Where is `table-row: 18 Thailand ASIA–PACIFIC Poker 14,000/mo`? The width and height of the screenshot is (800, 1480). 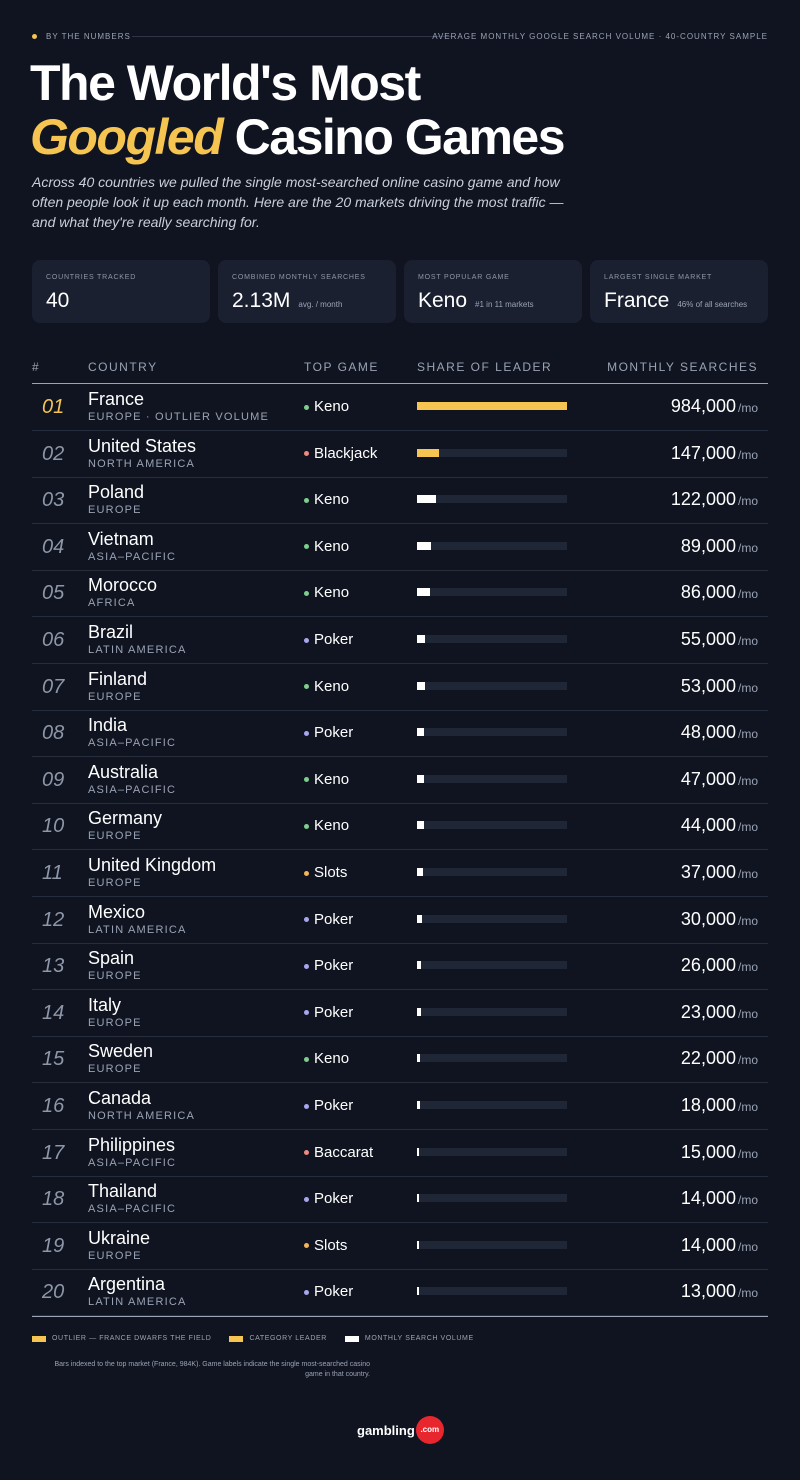
table-row: 18 Thailand ASIA–PACIFIC Poker 14,000/mo is located at coordinates (400, 1200).